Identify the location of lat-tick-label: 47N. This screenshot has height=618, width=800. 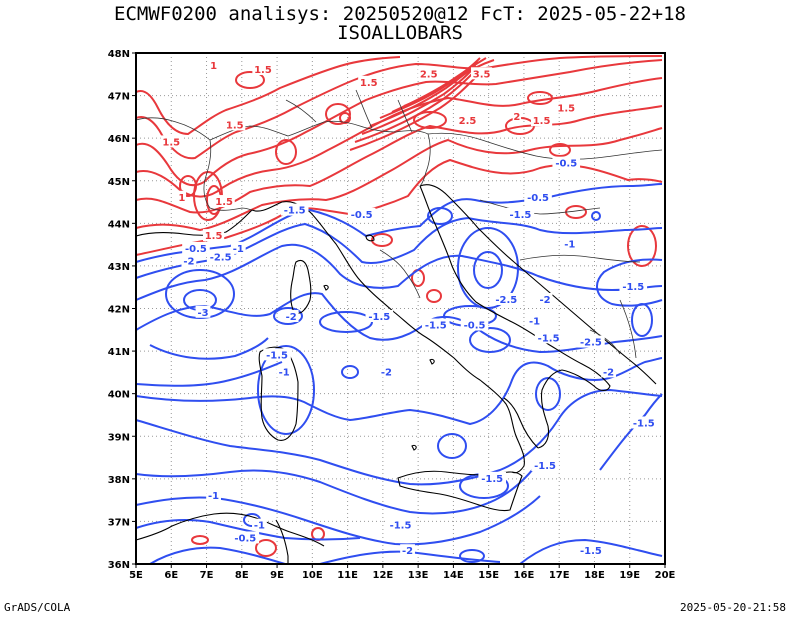
(119, 97).